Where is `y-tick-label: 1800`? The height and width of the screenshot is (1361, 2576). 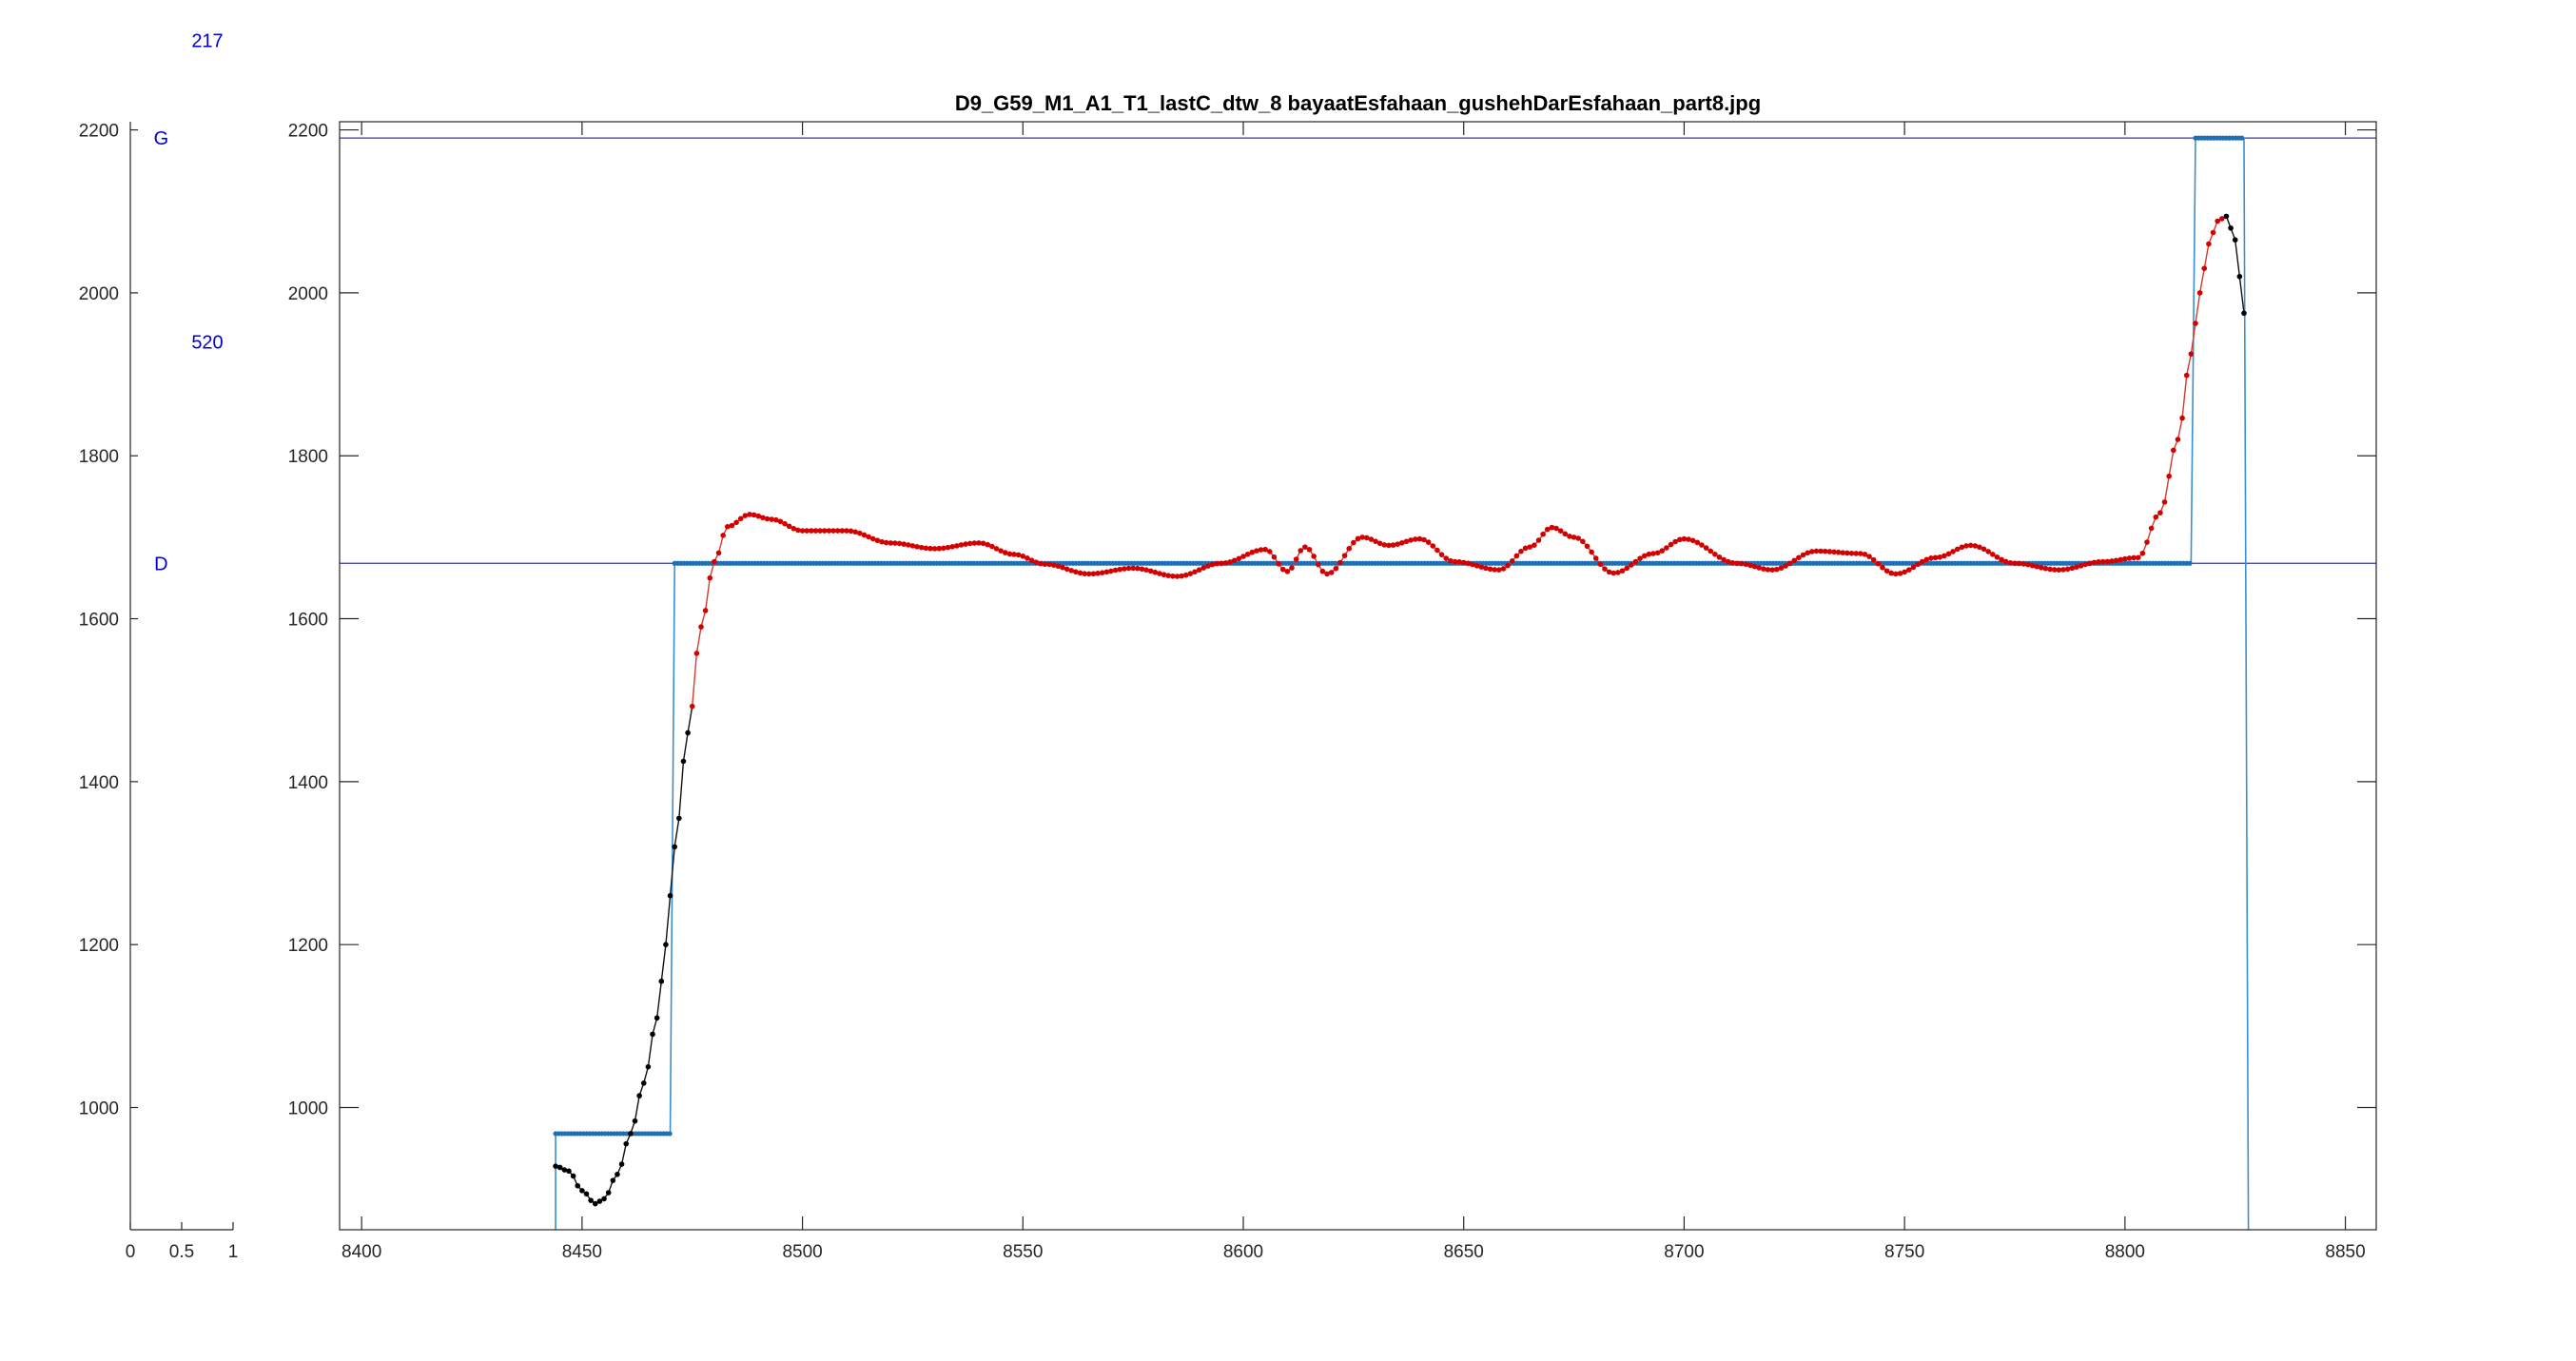 y-tick-label: 1800 is located at coordinates (308, 457).